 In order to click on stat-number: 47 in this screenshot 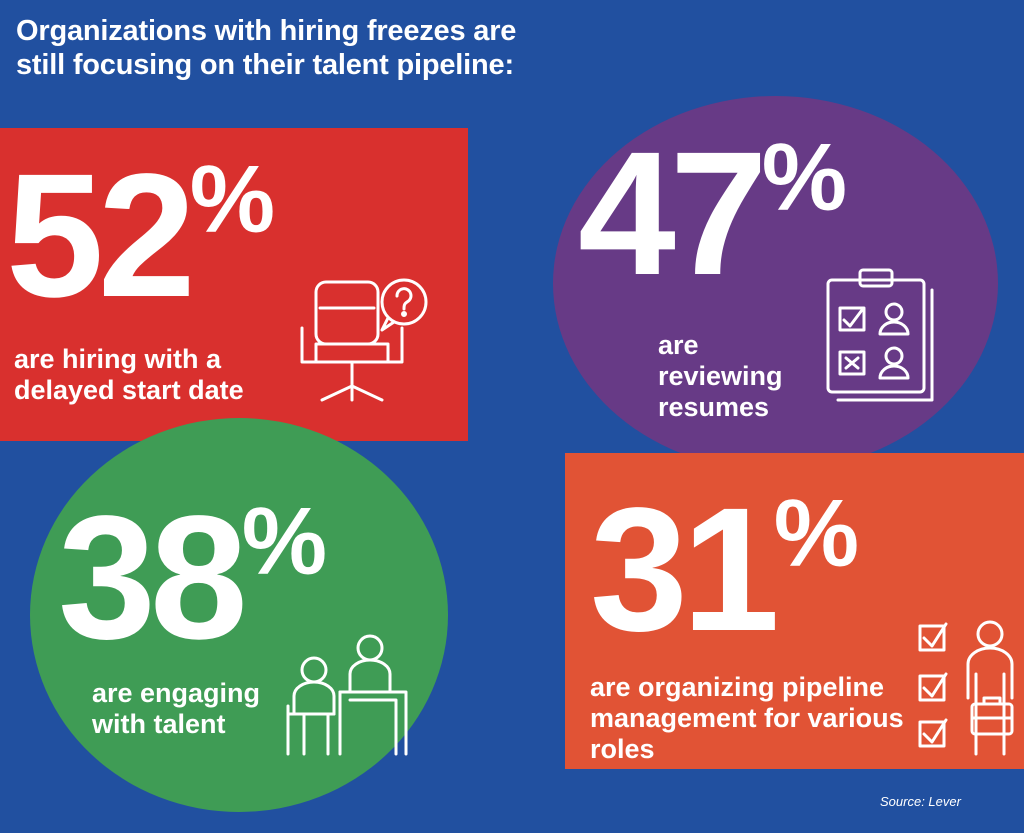, I will do `click(673, 214)`.